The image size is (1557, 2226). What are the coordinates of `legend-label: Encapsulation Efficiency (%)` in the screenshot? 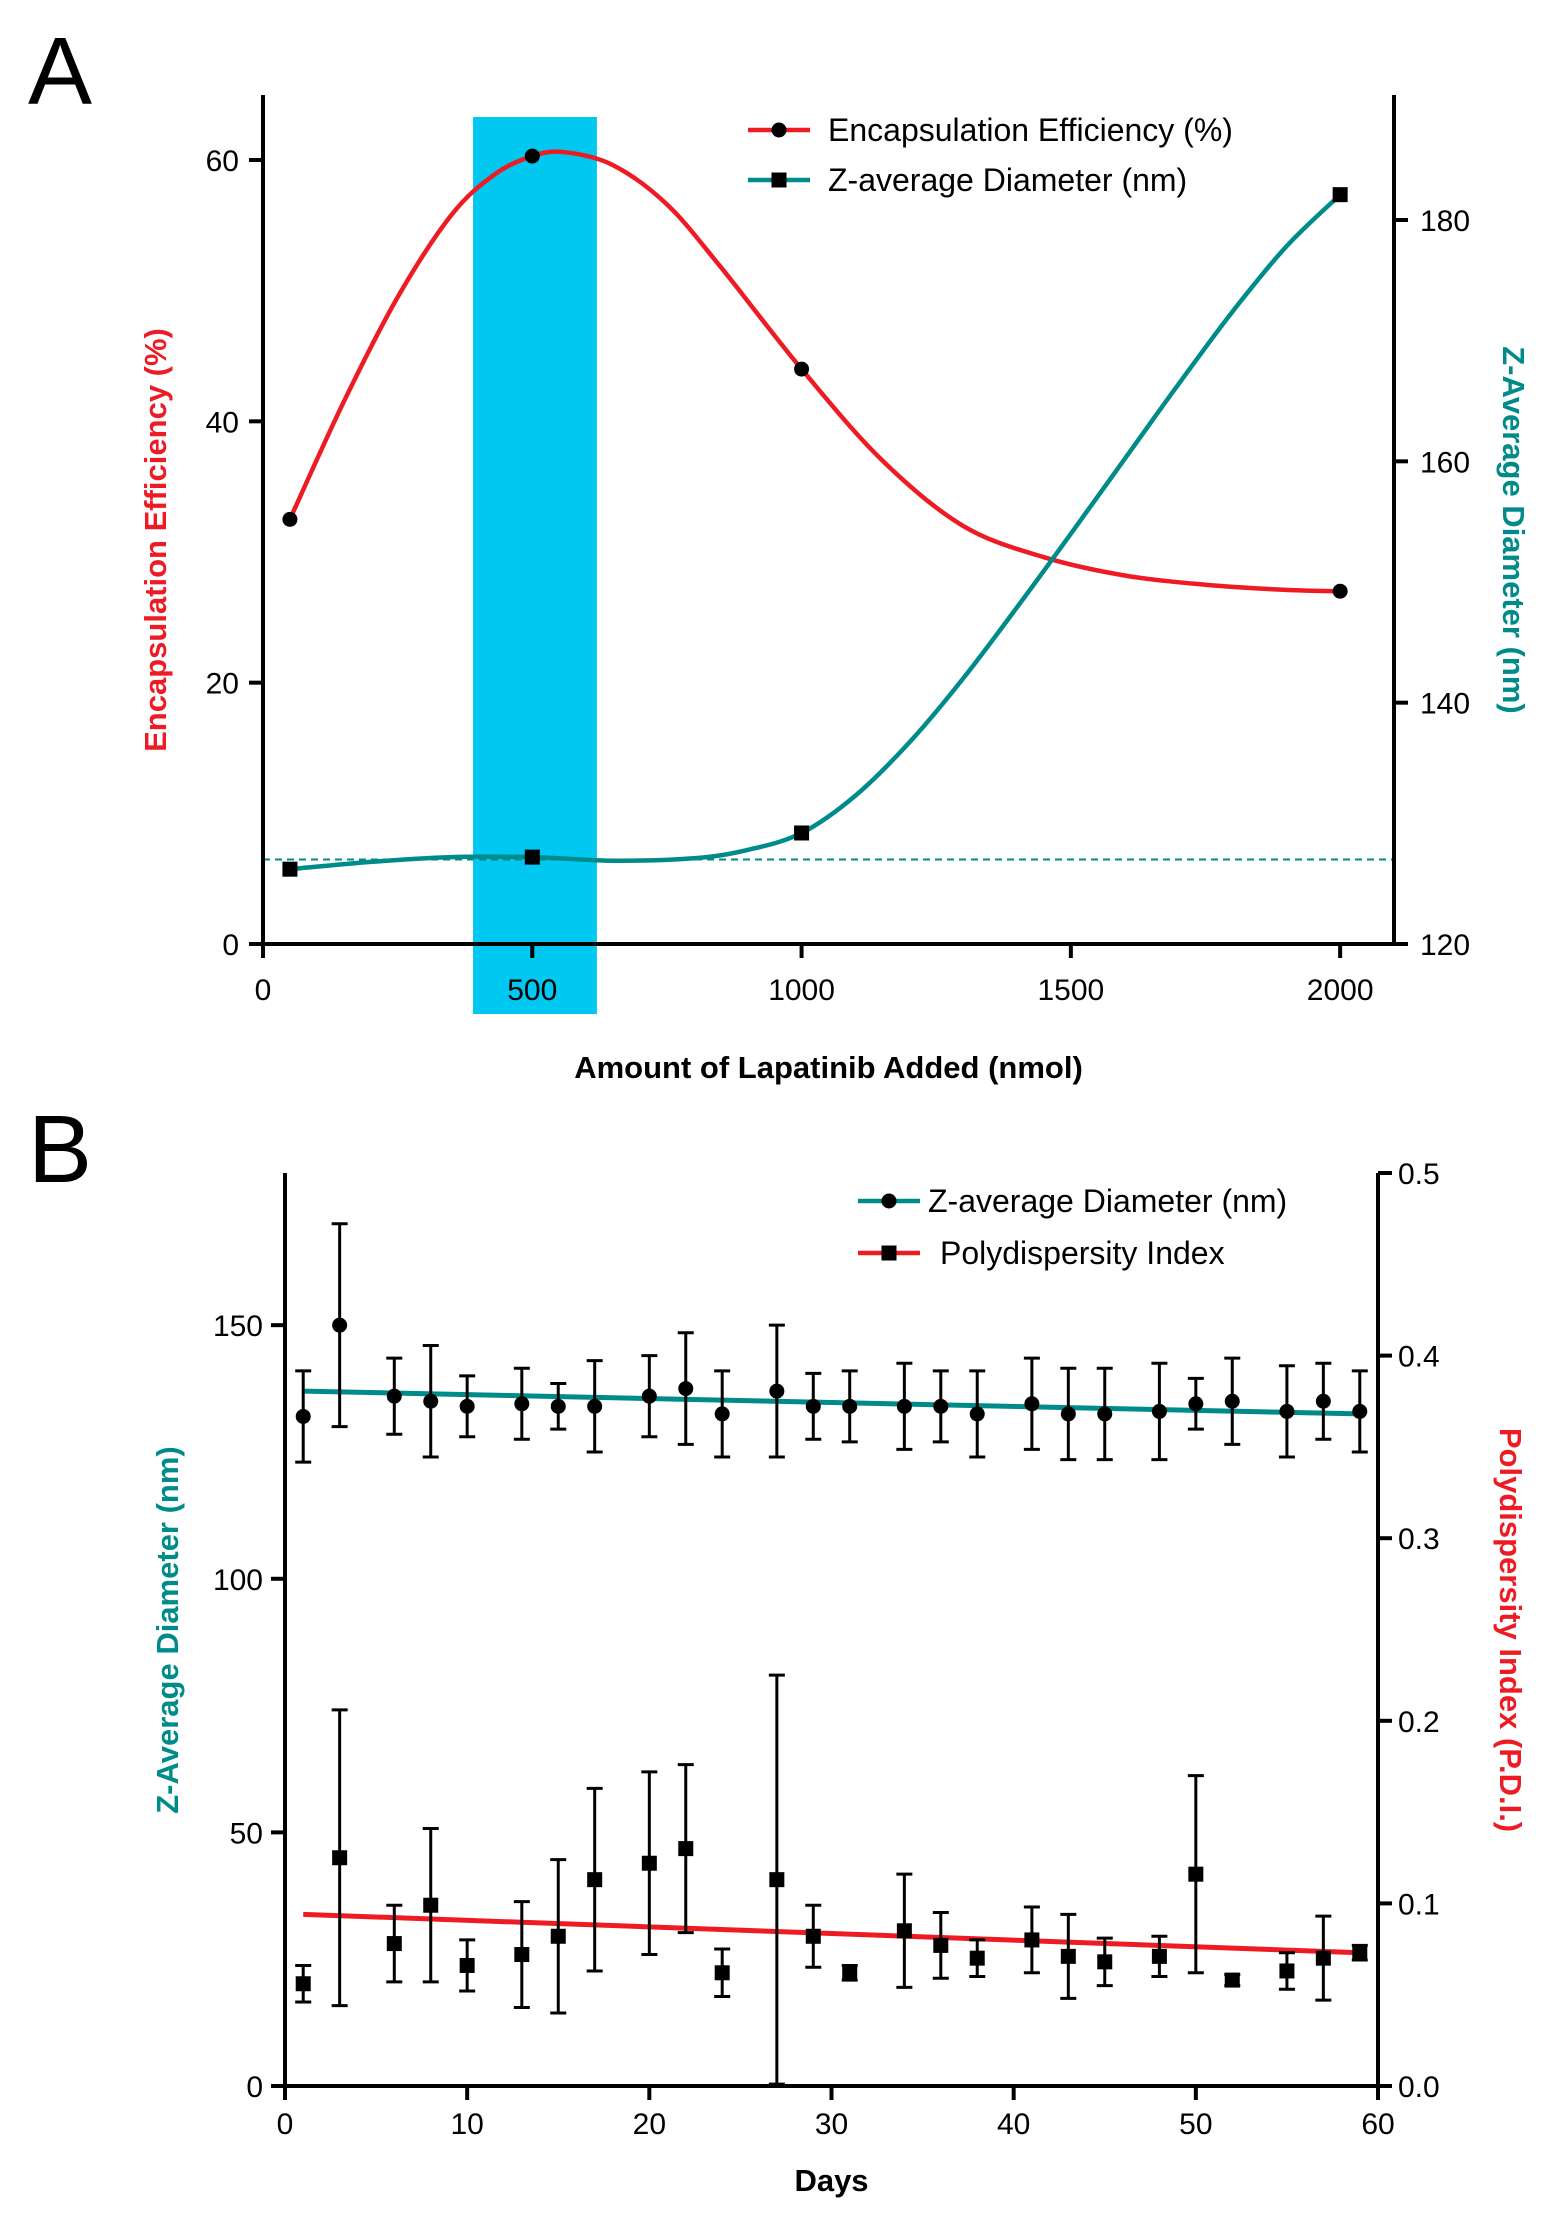 It's located at (1030, 130).